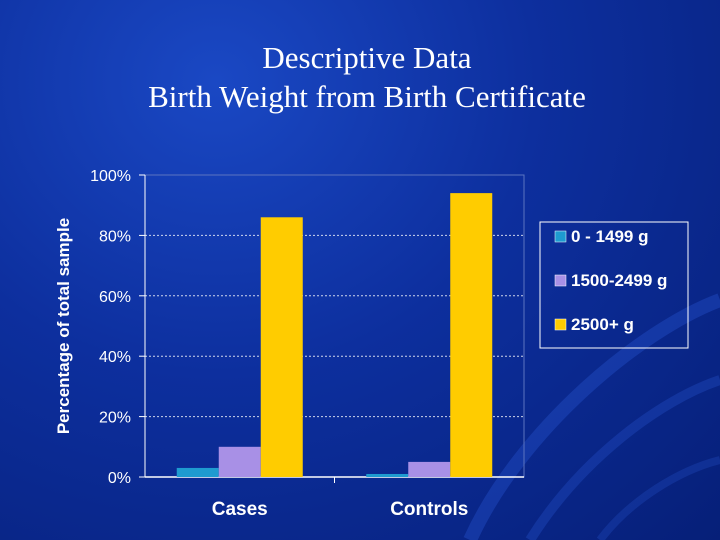 This screenshot has height=540, width=720. Describe the element at coordinates (602, 324) in the screenshot. I see `legend-label-3: 2500+ g` at that location.